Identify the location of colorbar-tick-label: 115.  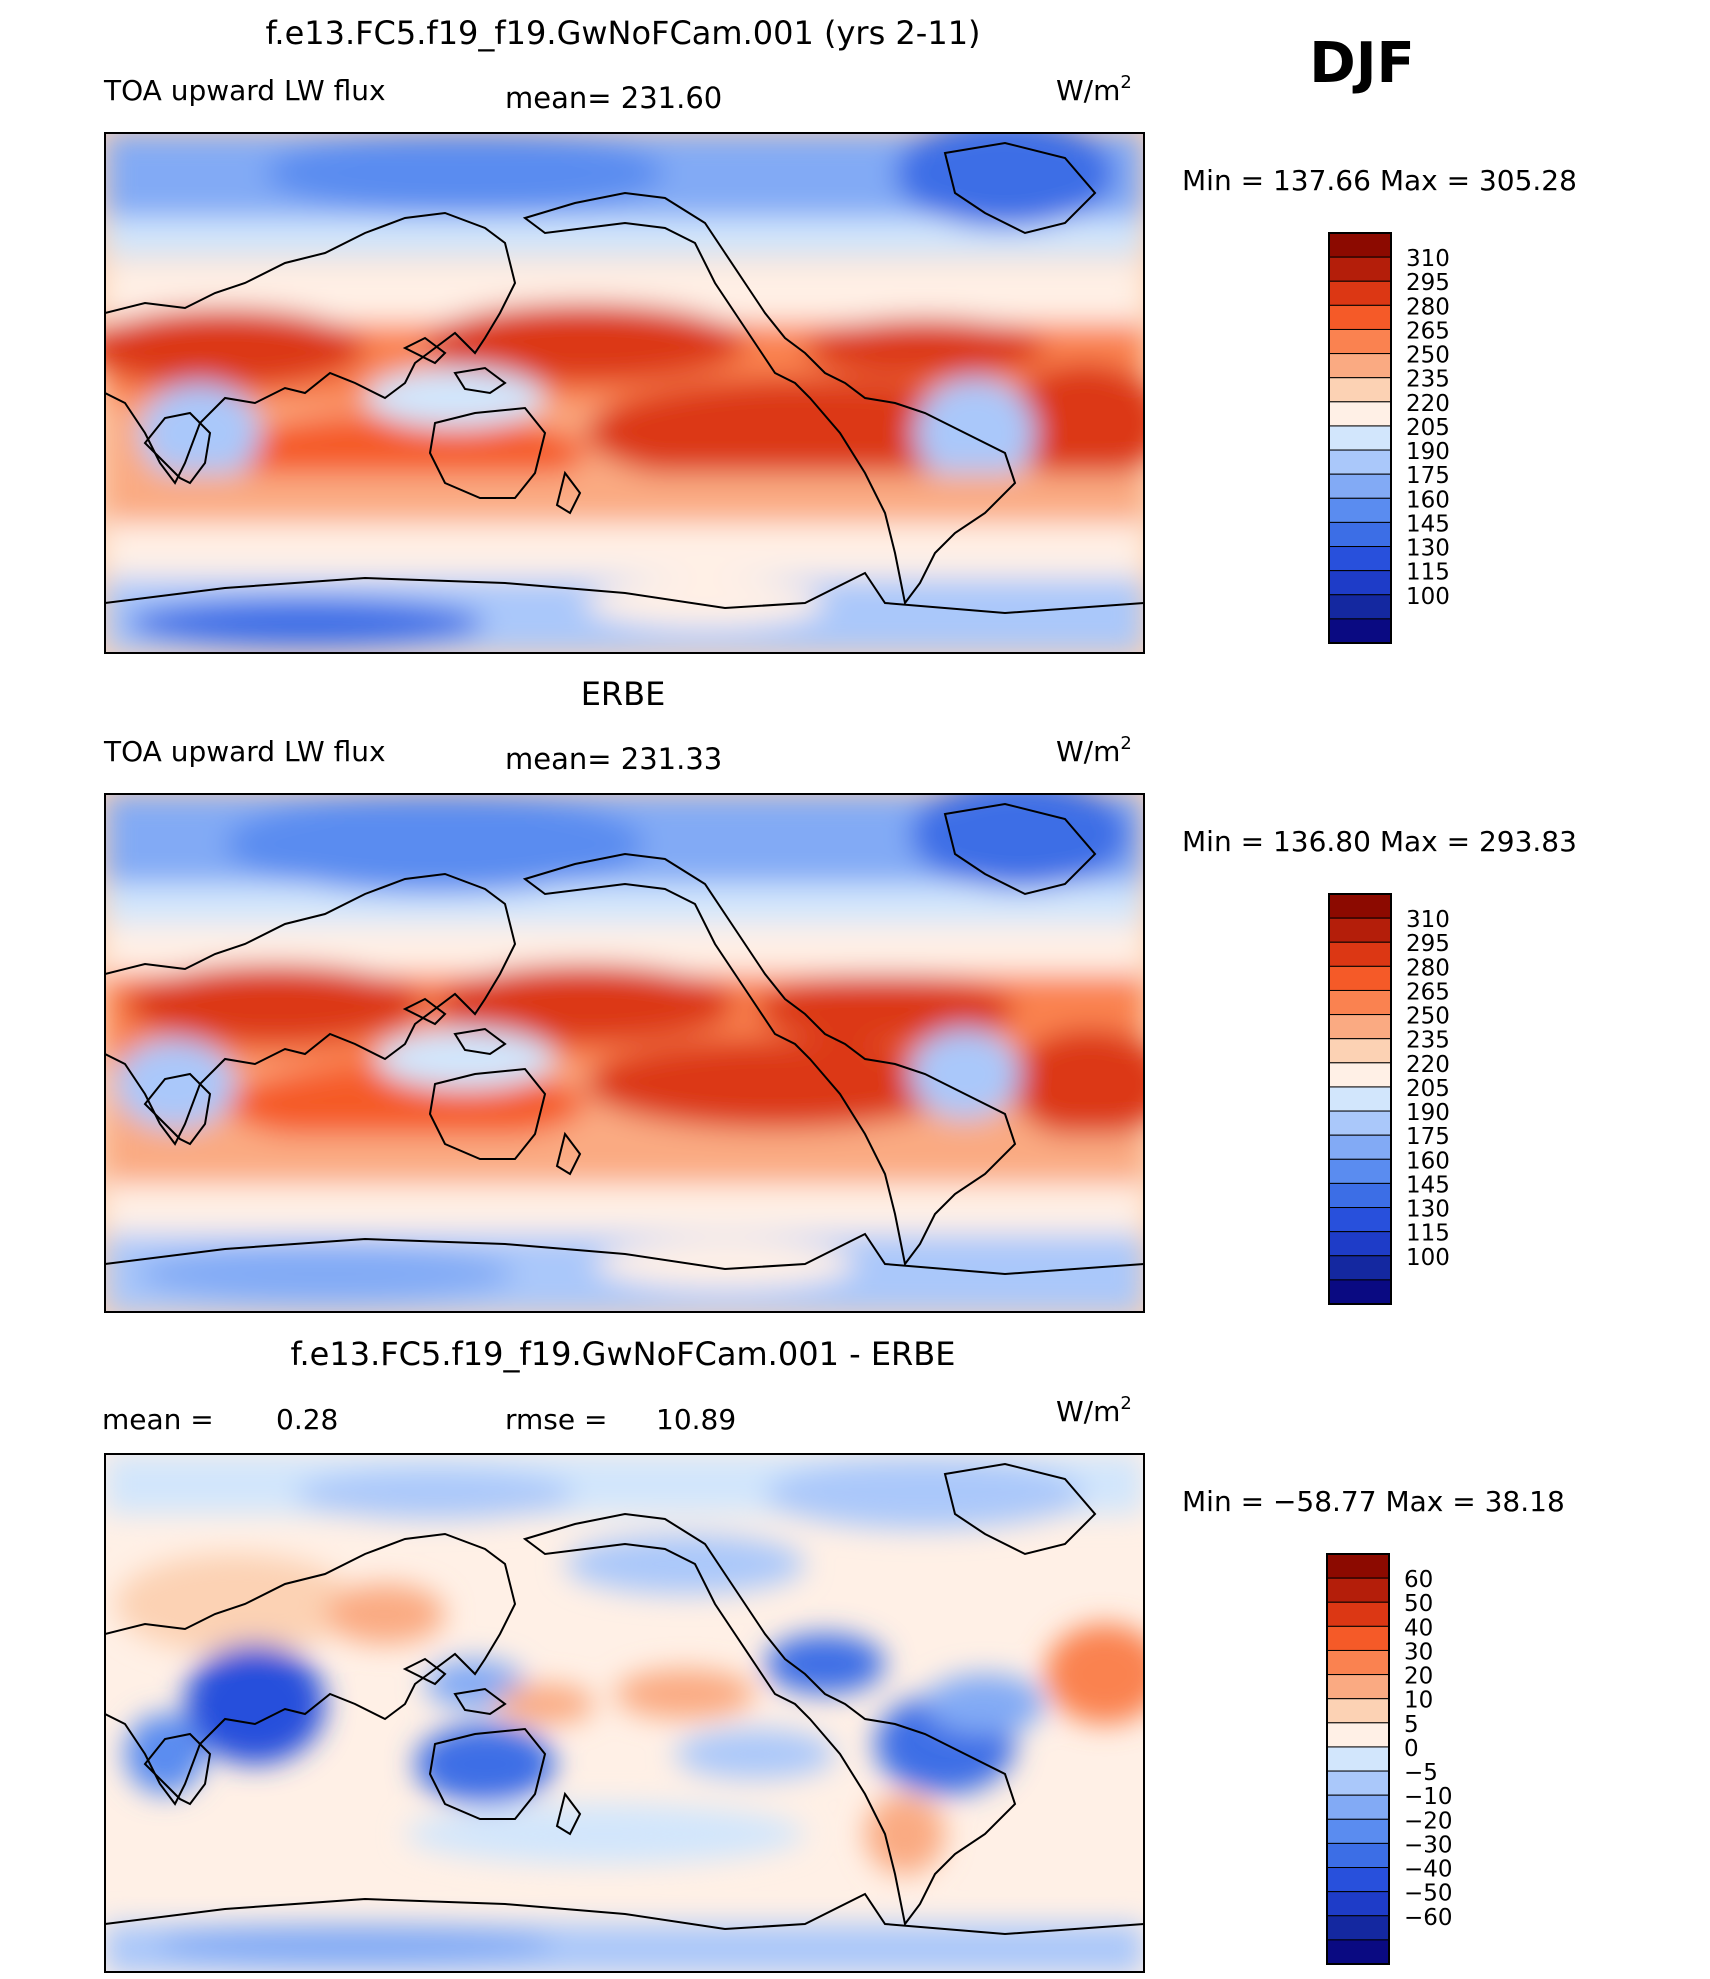
(1428, 573).